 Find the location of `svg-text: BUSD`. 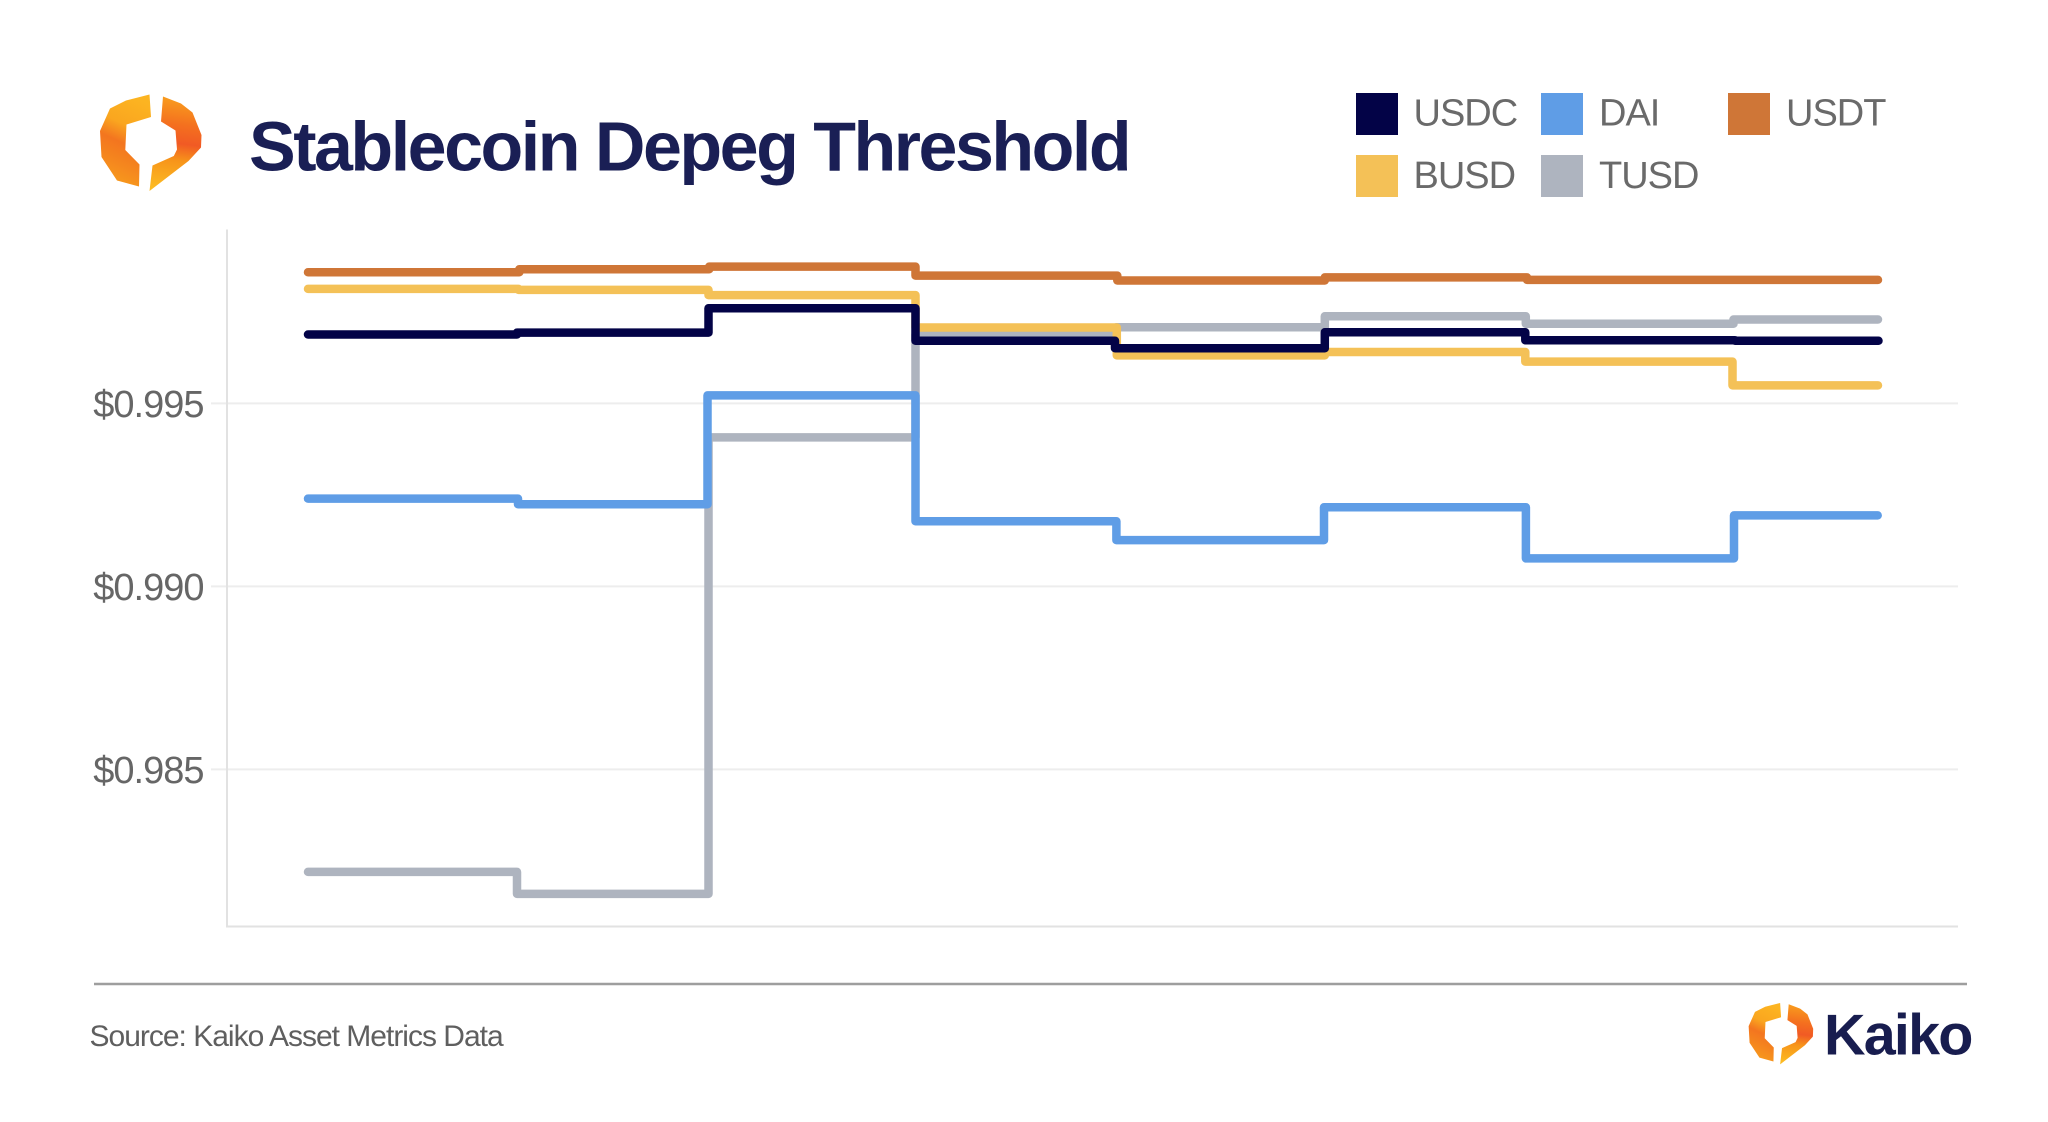

svg-text: BUSD is located at coordinates (1465, 176).